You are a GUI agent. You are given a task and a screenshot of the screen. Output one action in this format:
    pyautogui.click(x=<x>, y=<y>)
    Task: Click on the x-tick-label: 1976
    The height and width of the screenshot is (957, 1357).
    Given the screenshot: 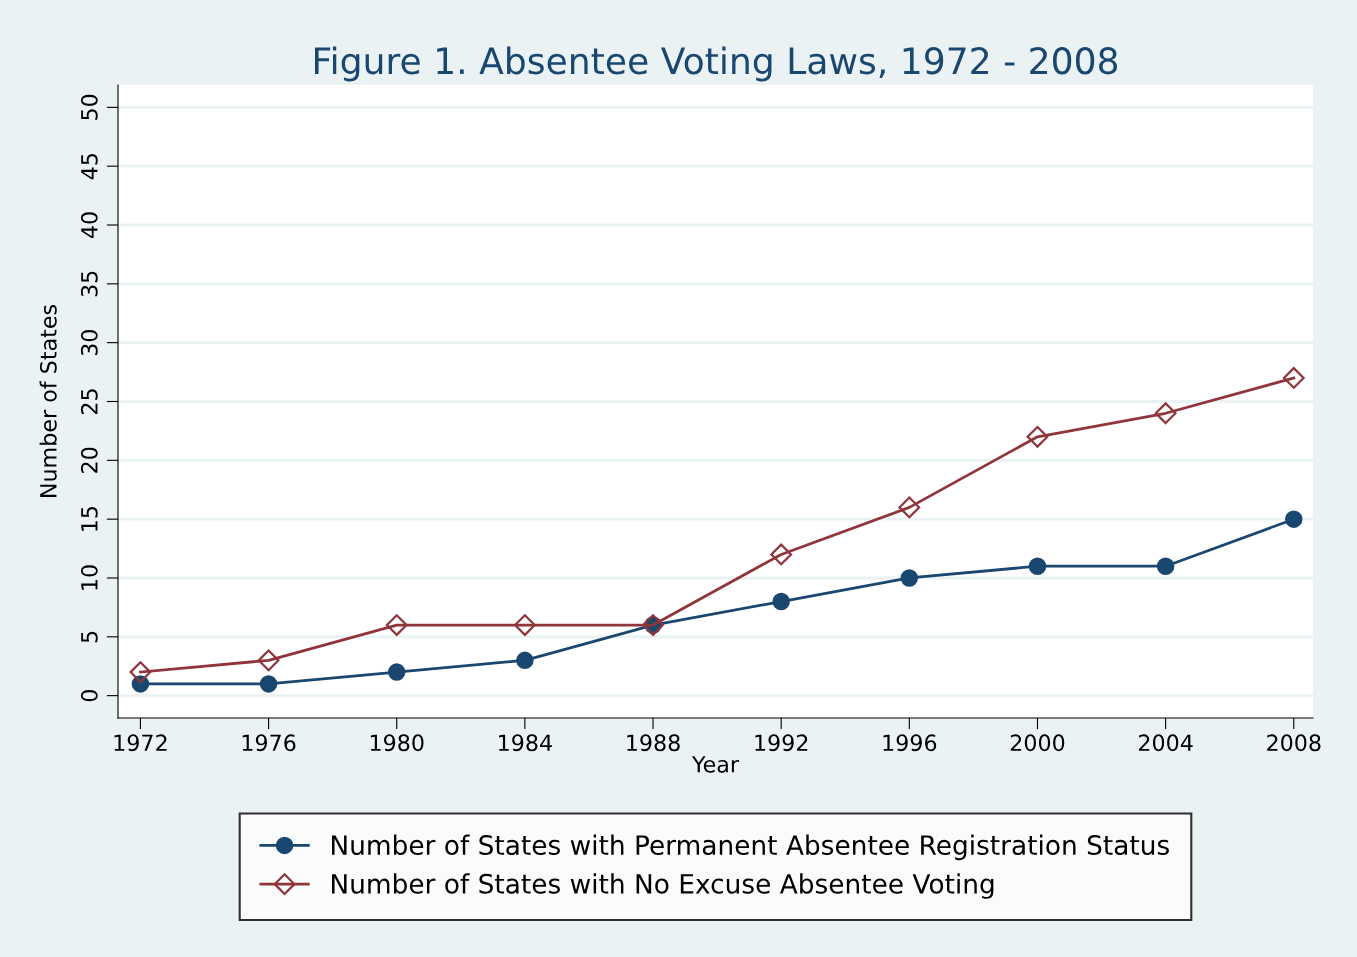 What is the action you would take?
    pyautogui.click(x=269, y=743)
    